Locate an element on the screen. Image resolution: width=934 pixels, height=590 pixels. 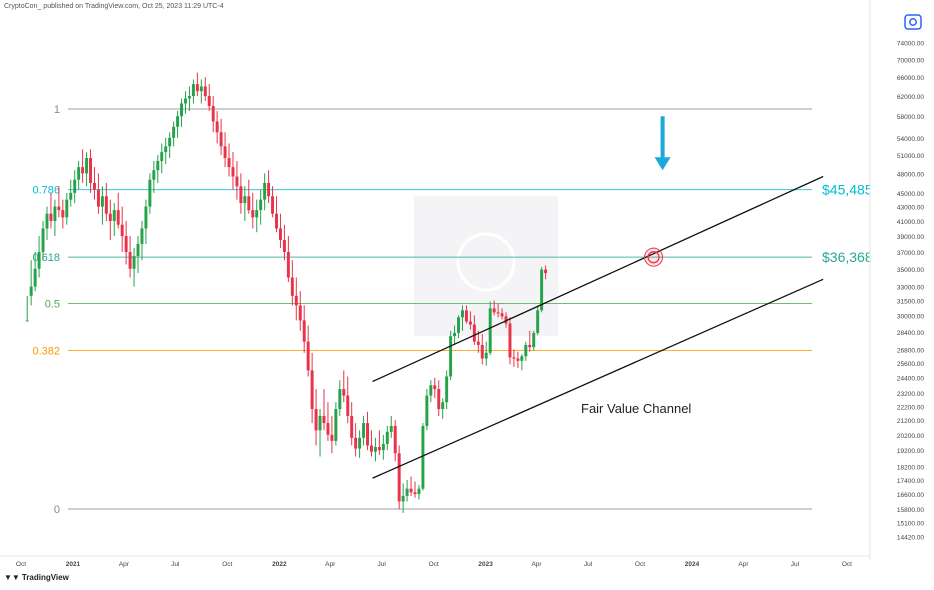
price-tick-label: 37000.00 is located at coordinates (910, 253).